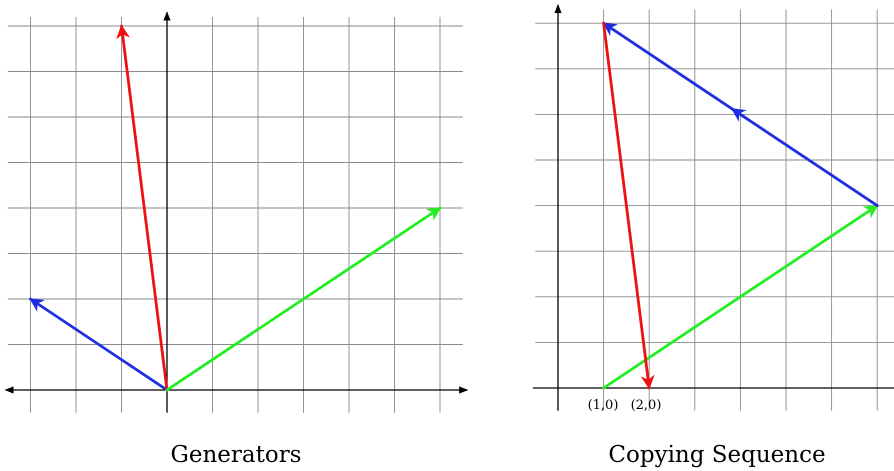 Image resolution: width=894 pixels, height=471 pixels. What do you see at coordinates (235, 455) in the screenshot?
I see `generators-caption: Generators` at bounding box center [235, 455].